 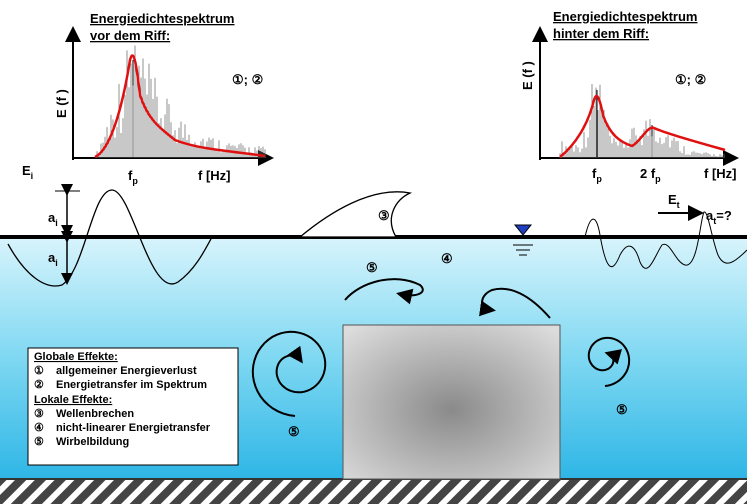 I want to click on legend-heading: Globale Effekte:, so click(x=76, y=357).